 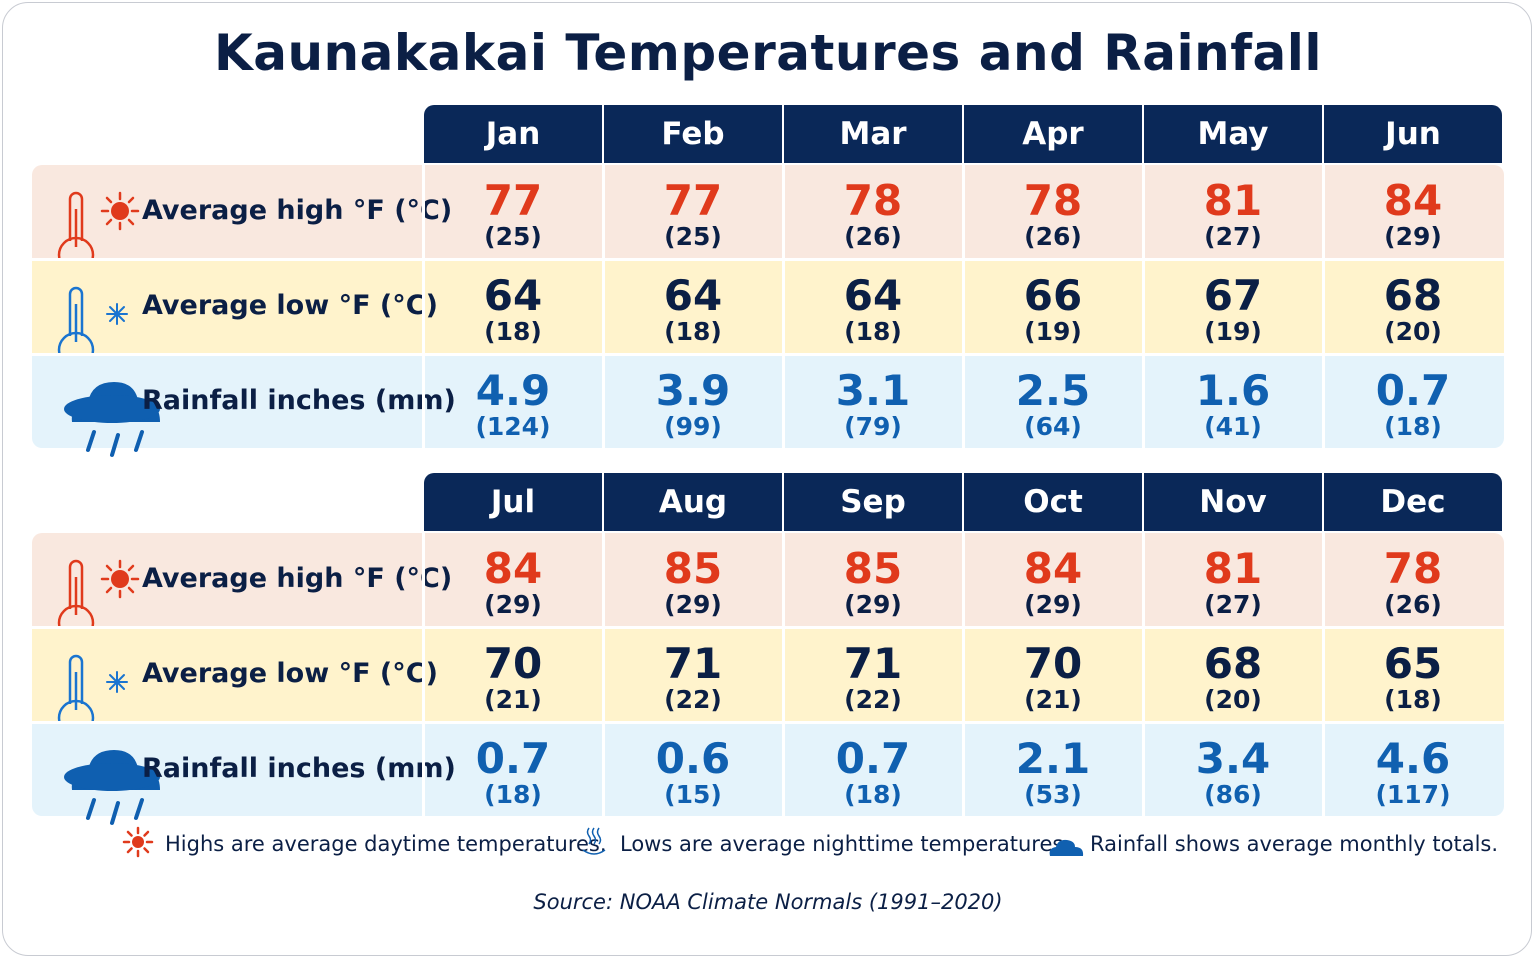 What do you see at coordinates (693, 758) in the screenshot?
I see `cell-value: 0.6` at bounding box center [693, 758].